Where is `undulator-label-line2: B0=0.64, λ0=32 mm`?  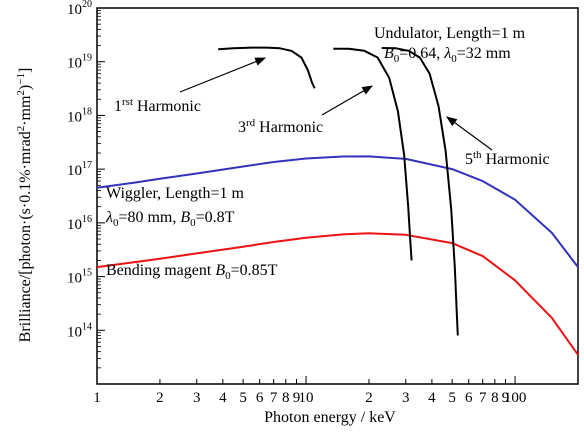
undulator-label-line2: B0=0.64, λ0=32 mm is located at coordinates (447, 55).